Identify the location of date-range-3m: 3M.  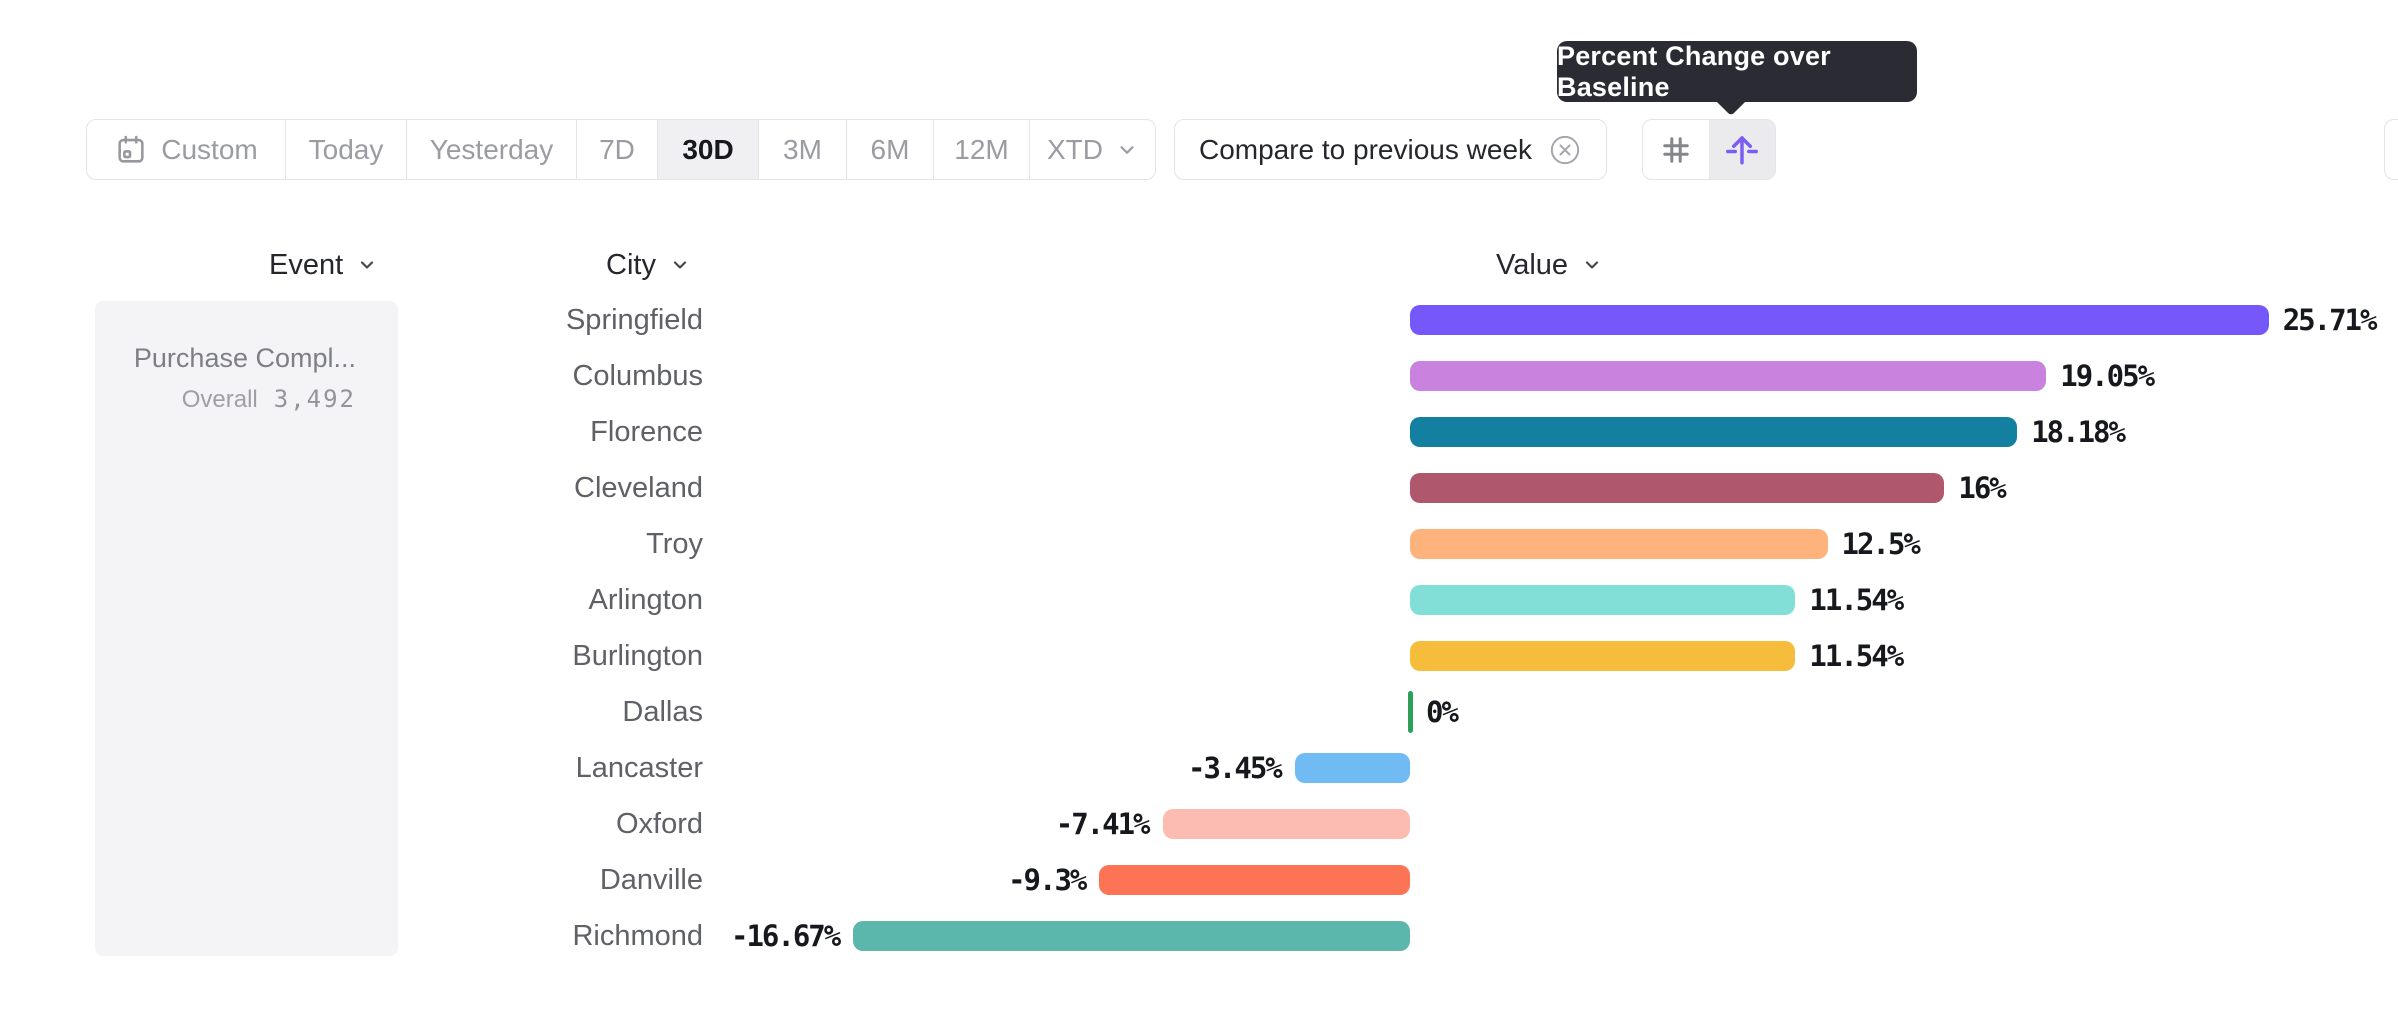
(802, 149).